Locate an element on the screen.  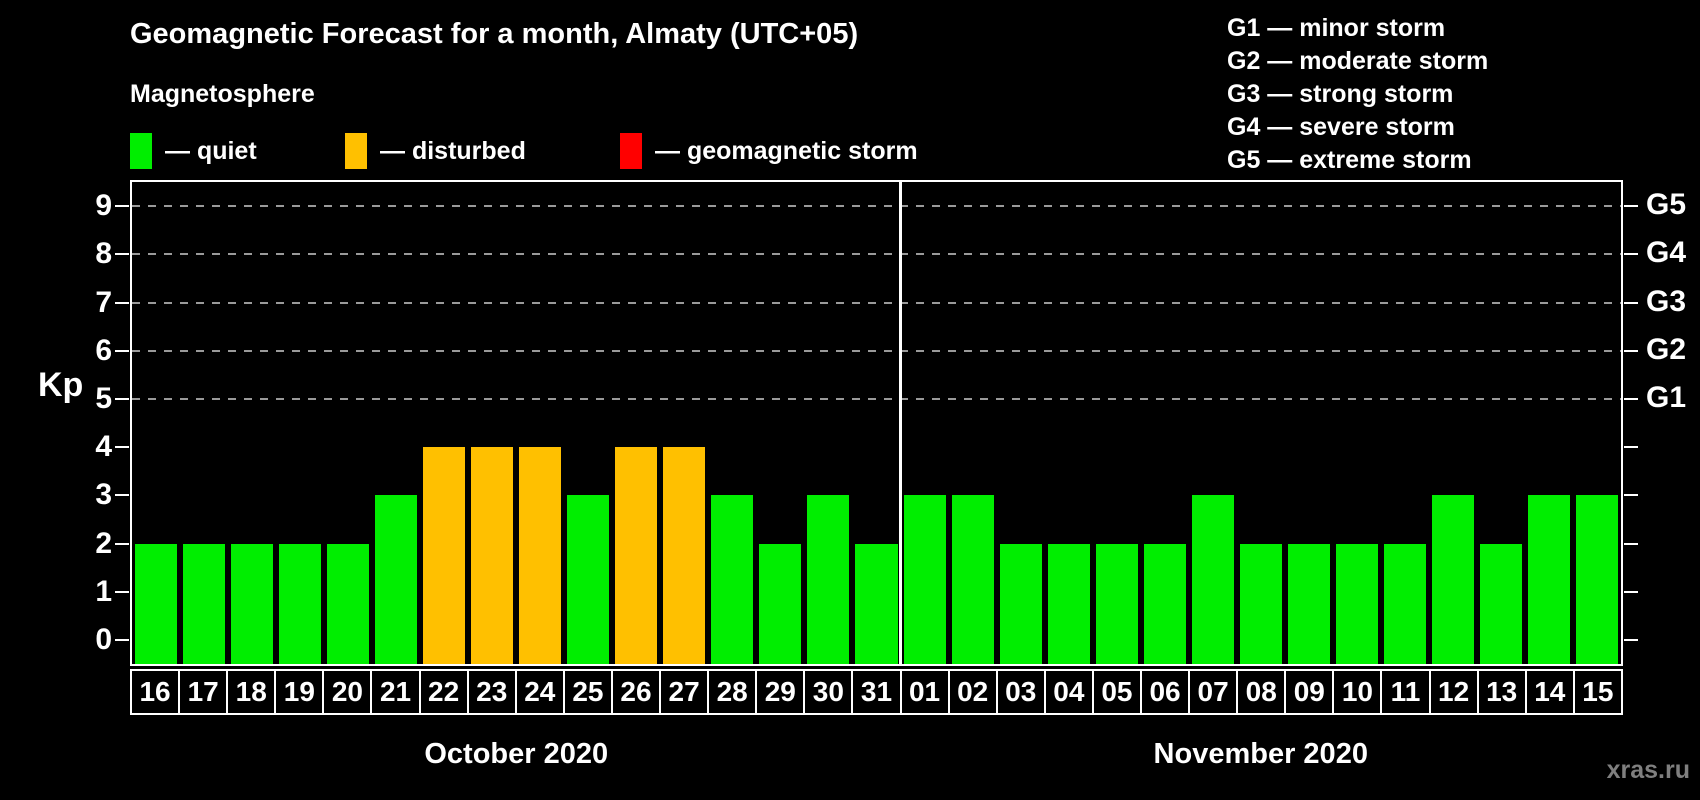
date-cell-13: 13 is located at coordinates (1501, 692).